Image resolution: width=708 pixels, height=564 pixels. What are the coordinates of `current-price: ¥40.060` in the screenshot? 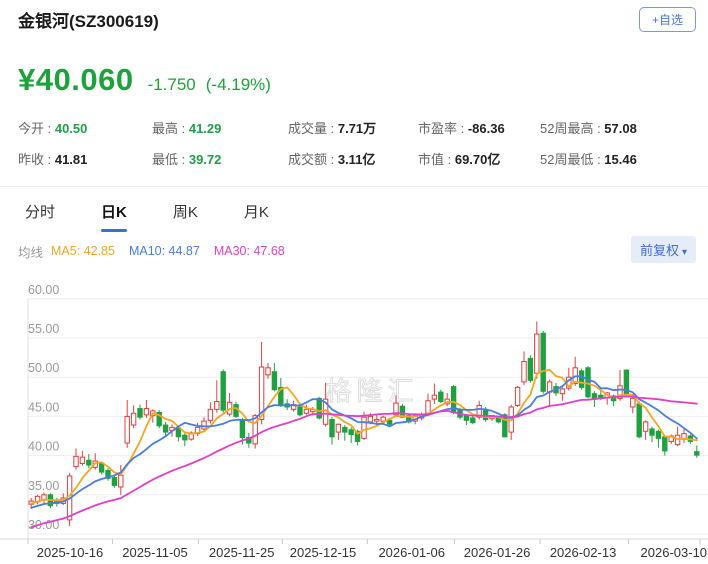 It's located at (76, 79).